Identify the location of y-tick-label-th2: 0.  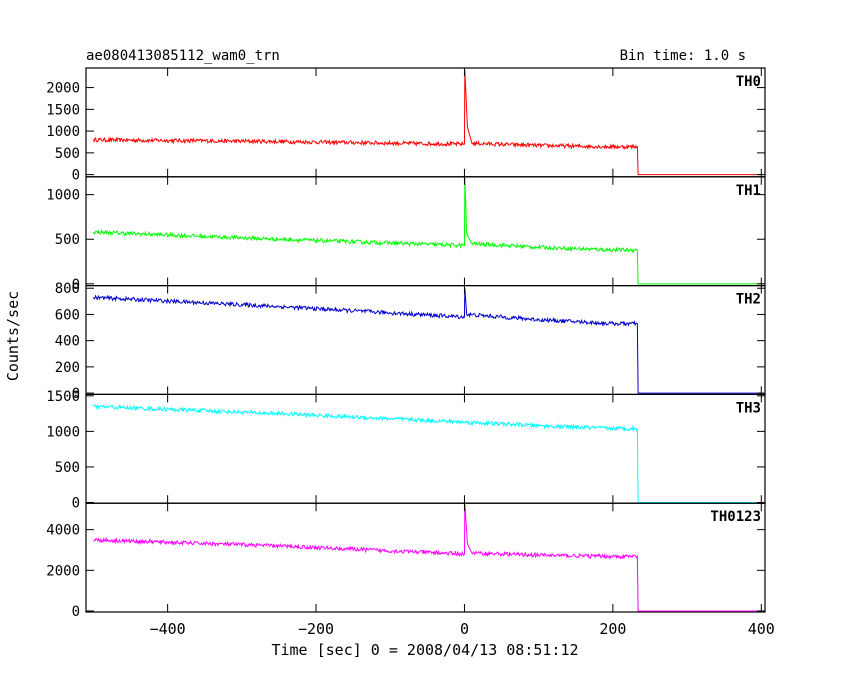
(76, 394).